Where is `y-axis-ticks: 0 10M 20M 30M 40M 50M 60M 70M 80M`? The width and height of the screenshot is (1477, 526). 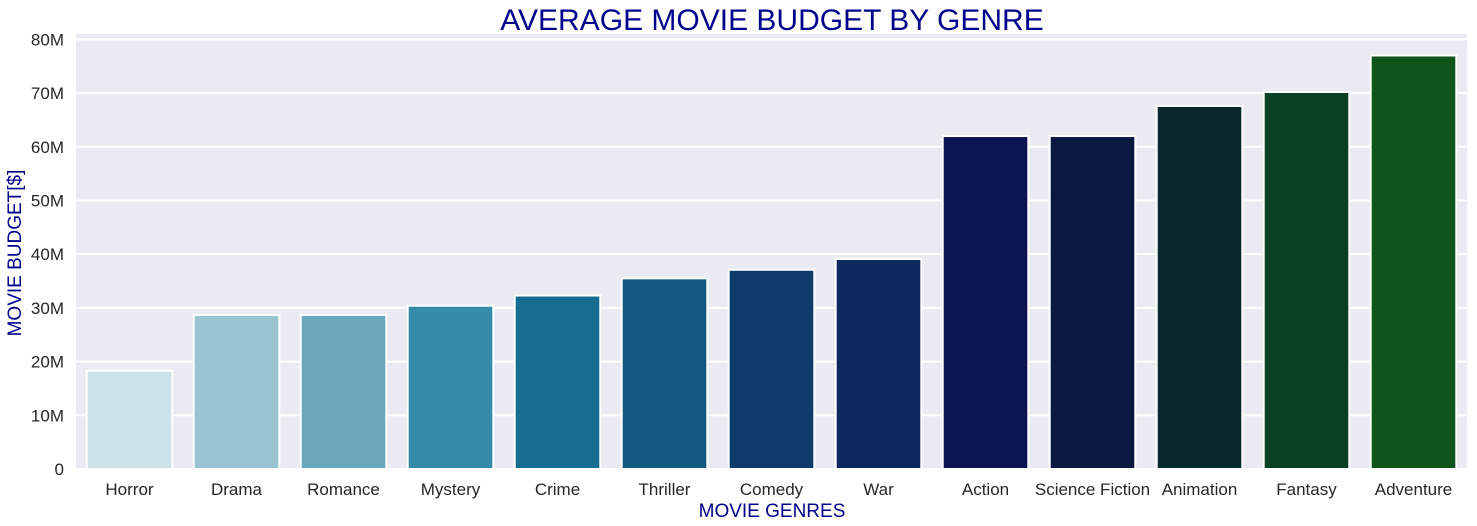
y-axis-ticks: 0 10M 20M 30M 40M 50M 60M 70M 80M is located at coordinates (47, 254).